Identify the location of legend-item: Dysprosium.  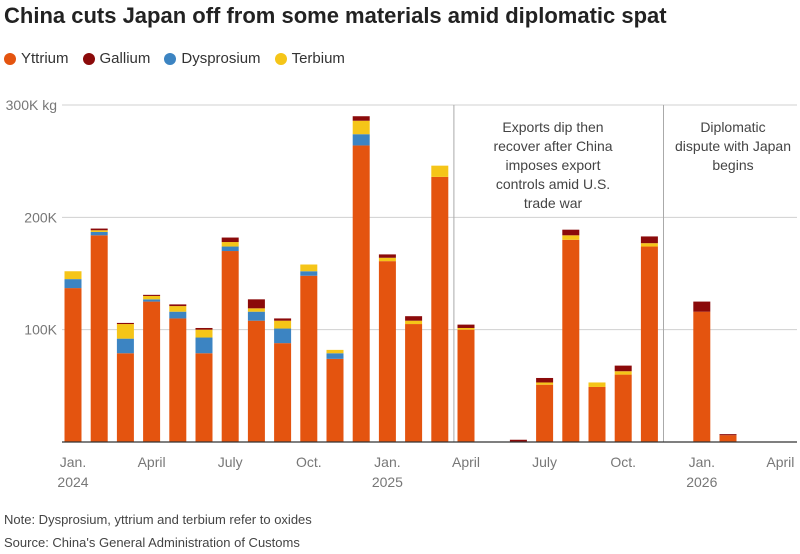
(212, 58).